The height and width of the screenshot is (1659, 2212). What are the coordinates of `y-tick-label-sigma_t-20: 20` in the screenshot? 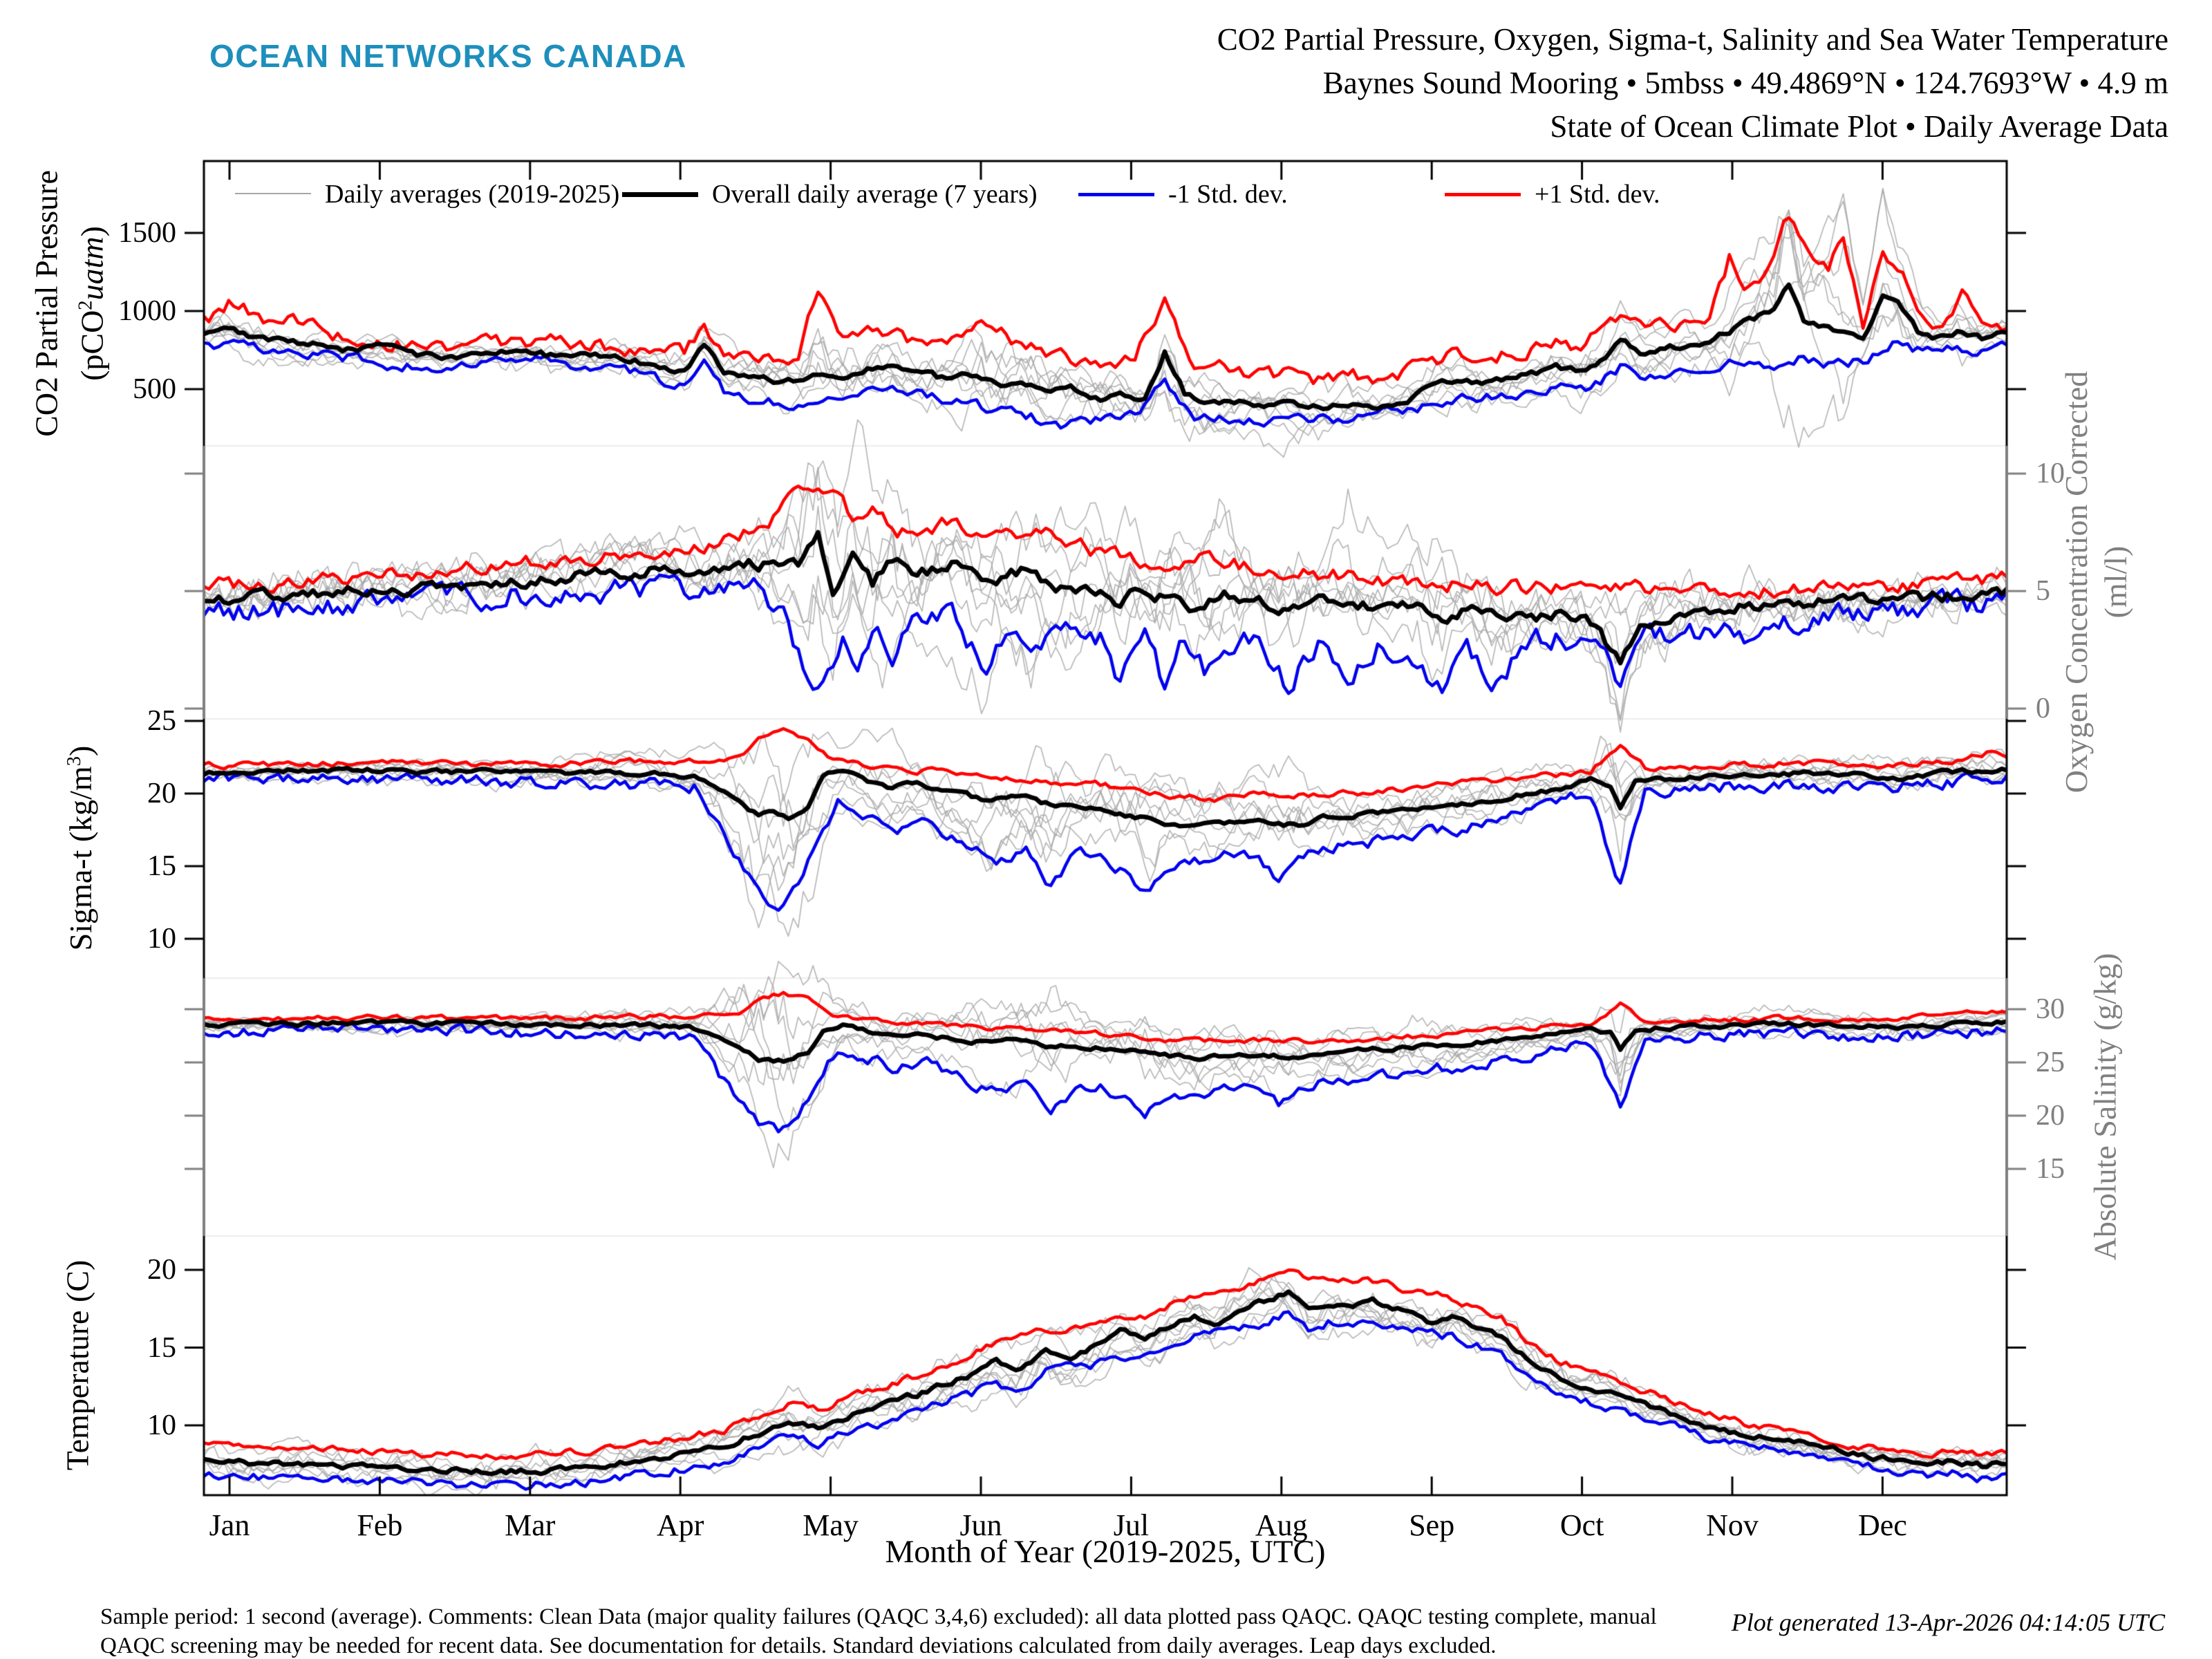 It's located at (162, 793).